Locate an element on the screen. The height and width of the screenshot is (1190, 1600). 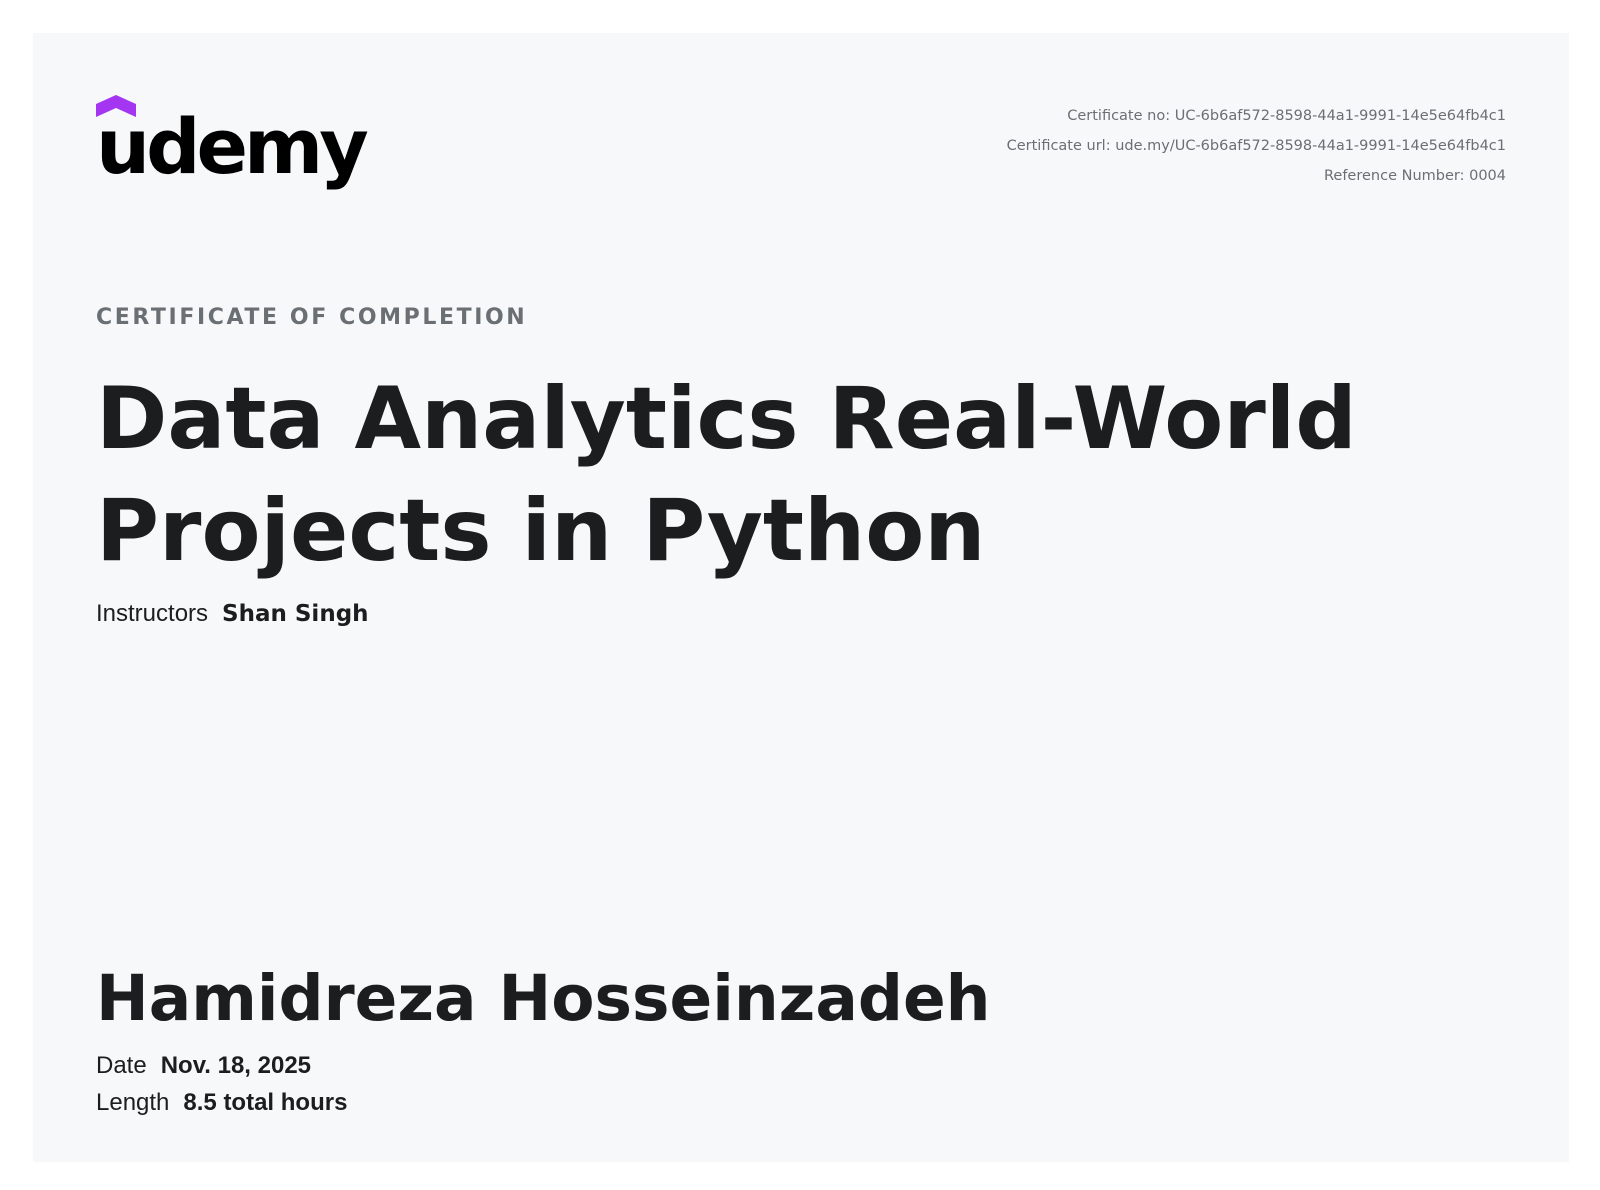
length-row: Length 8.5 total hours is located at coordinates (221, 1103).